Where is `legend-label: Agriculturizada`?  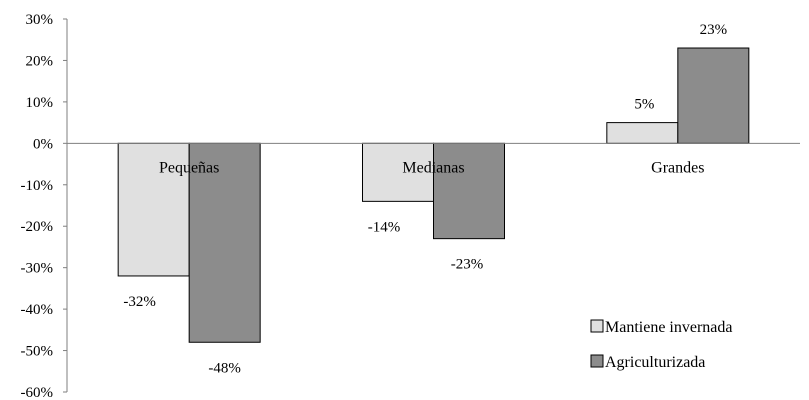
legend-label: Agriculturizada is located at coordinates (655, 362).